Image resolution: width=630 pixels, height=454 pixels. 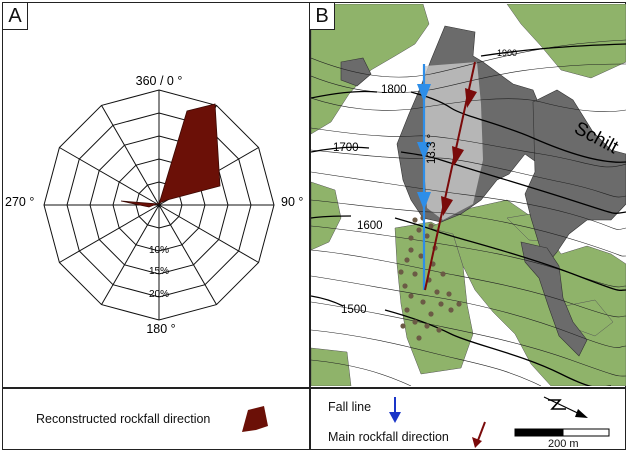 I want to click on panel-b-tag: B, so click(x=322, y=16).